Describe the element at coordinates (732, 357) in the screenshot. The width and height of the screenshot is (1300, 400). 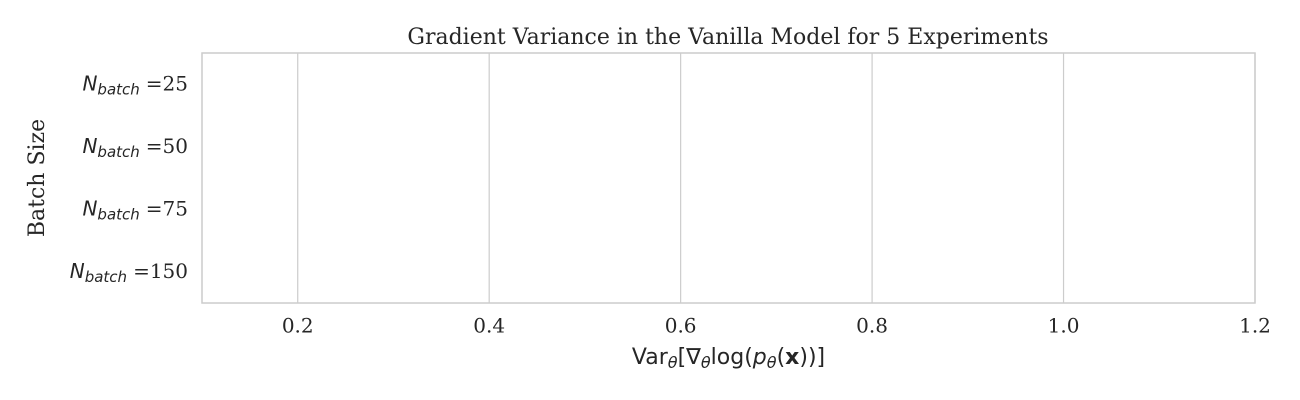
I see `x-axis-label-part: log(` at that location.